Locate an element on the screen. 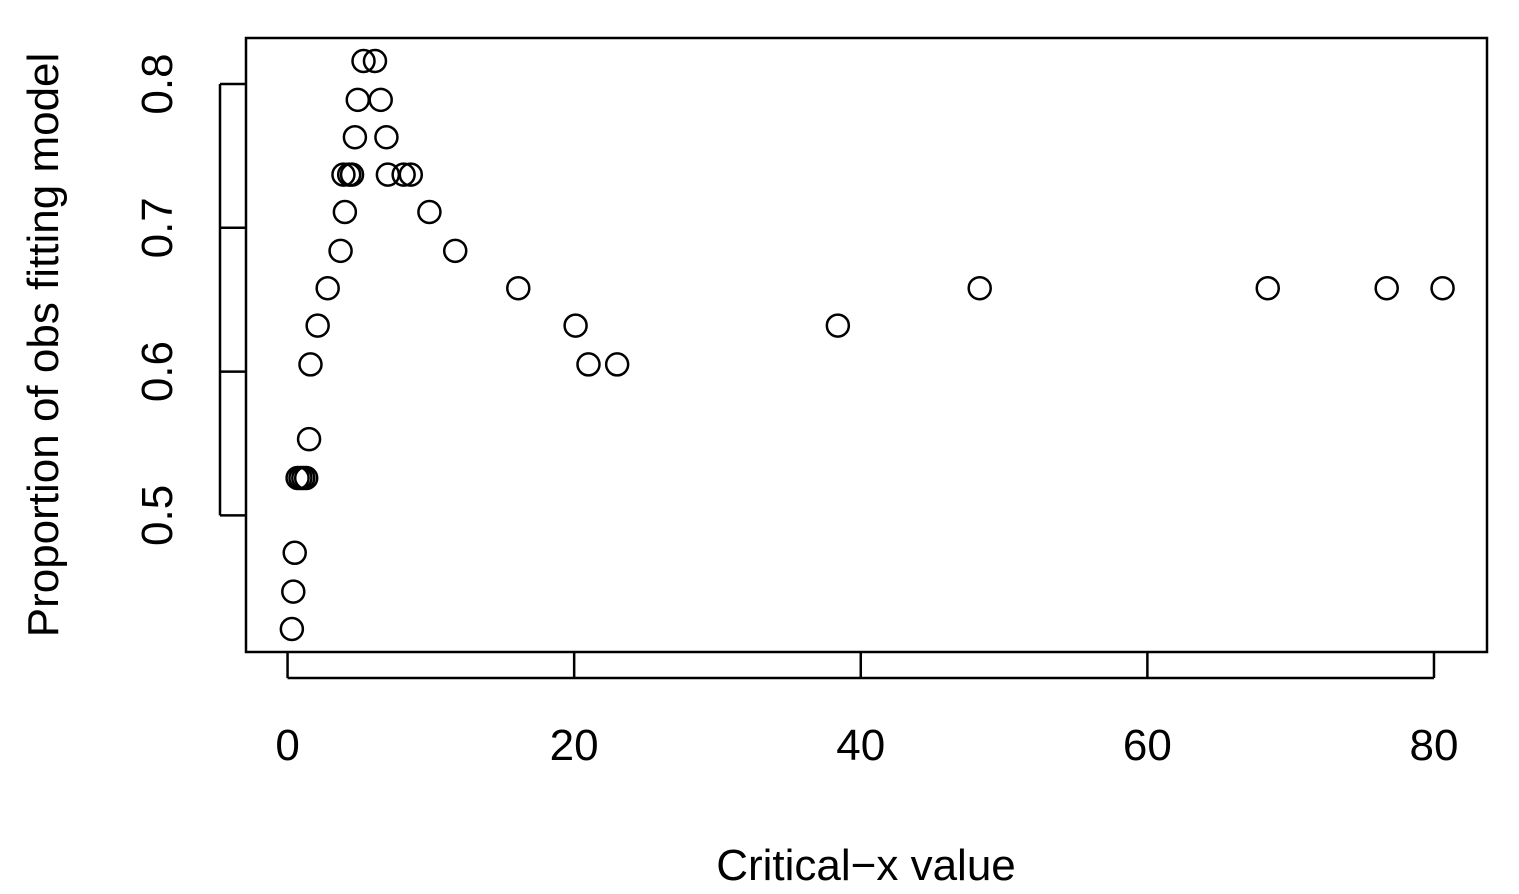 The height and width of the screenshot is (894, 1519). x-tick-label: 0 is located at coordinates (287, 745).